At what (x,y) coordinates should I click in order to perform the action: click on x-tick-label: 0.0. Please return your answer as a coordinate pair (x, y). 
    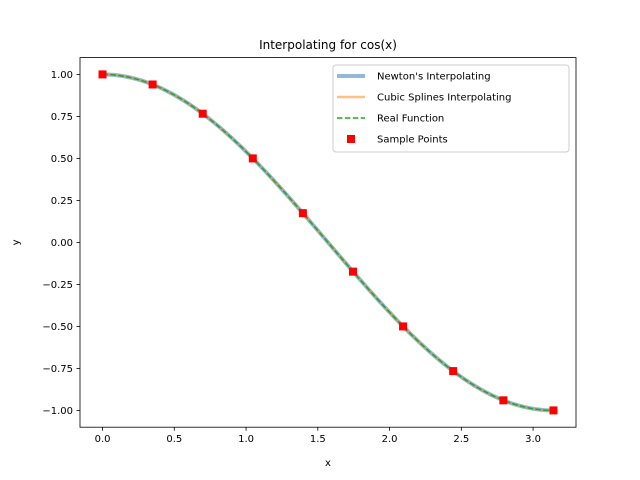
    Looking at the image, I should click on (103, 439).